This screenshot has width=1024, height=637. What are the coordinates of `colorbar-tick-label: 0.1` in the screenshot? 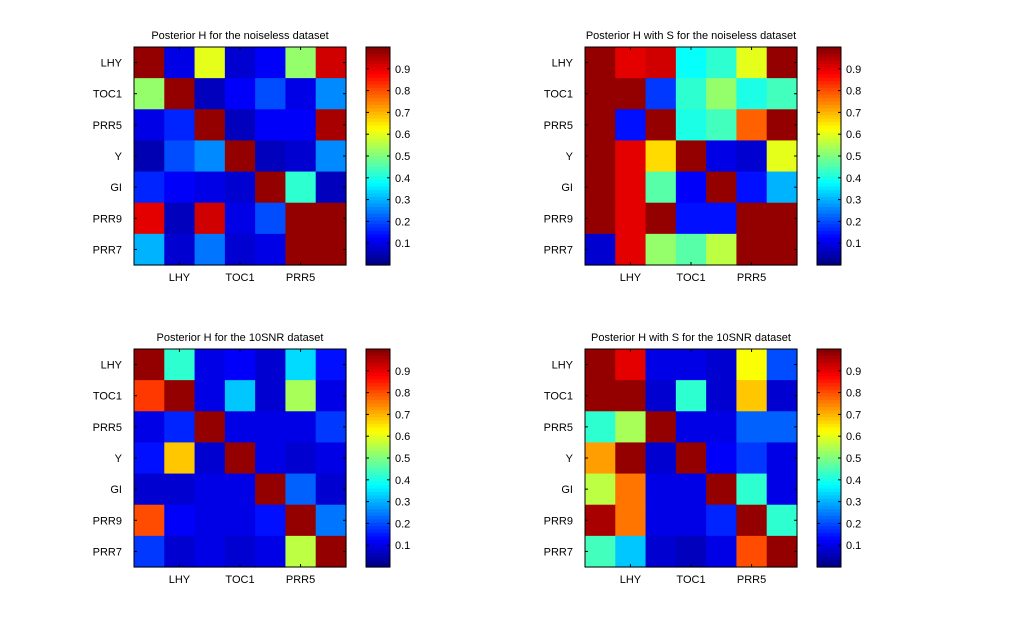 It's located at (402, 546).